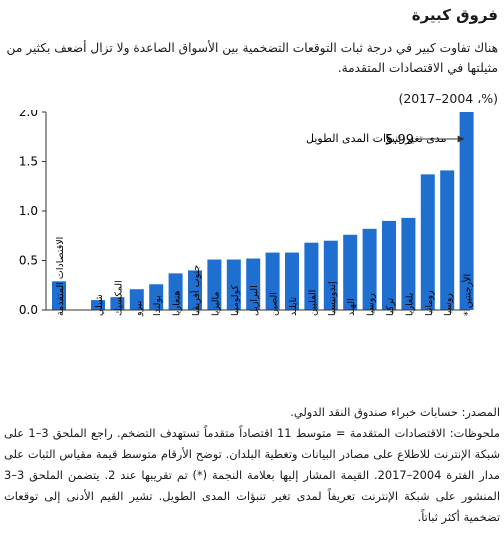 The height and width of the screenshot is (546, 504). Describe the element at coordinates (312, 303) in the screenshot. I see `x-tick-label: الفلبين` at that location.